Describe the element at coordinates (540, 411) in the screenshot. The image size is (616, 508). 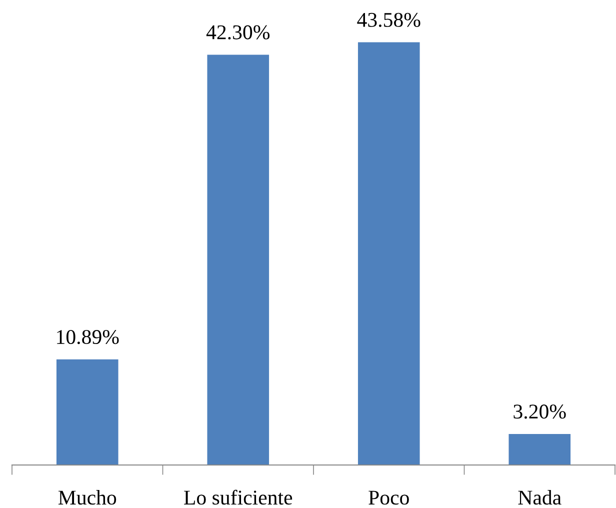
I see `data-label: 3.20%` at that location.